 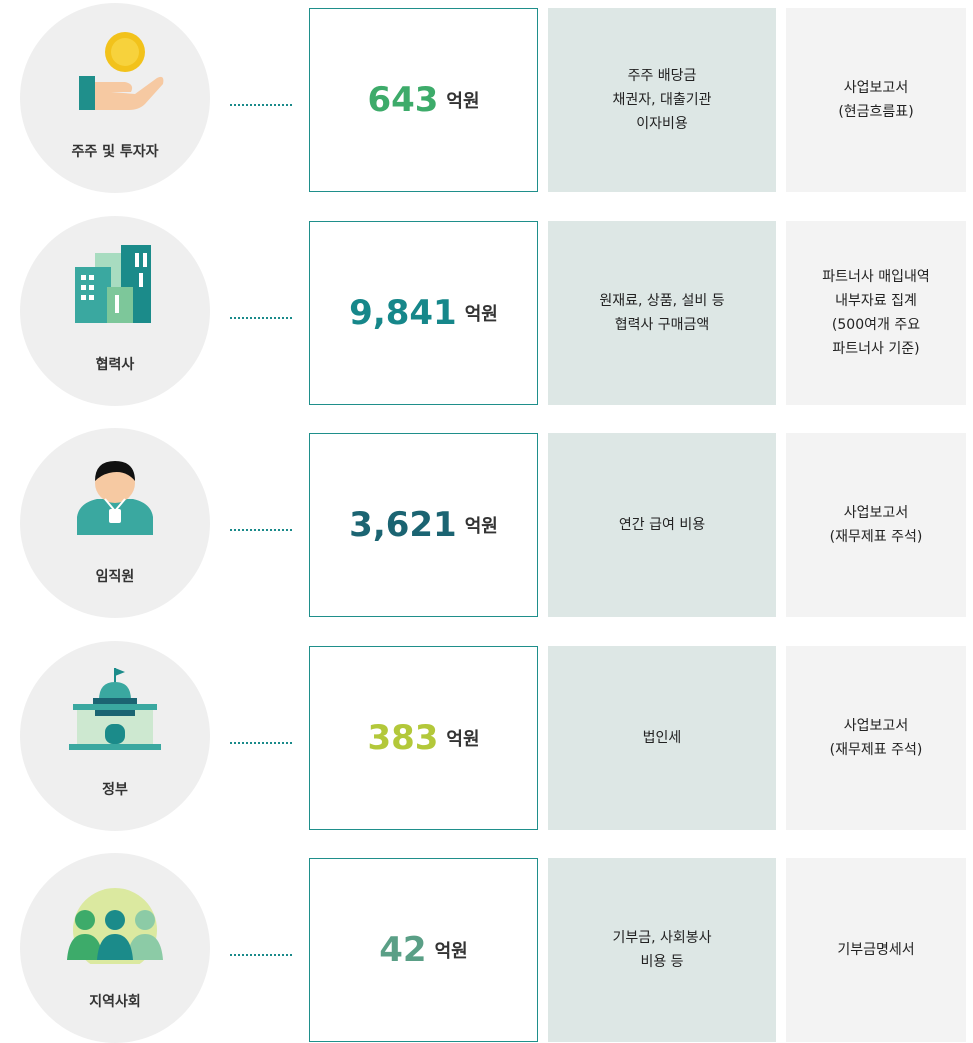 I want to click on stakeholder-name: 지역사회, so click(x=115, y=1002).